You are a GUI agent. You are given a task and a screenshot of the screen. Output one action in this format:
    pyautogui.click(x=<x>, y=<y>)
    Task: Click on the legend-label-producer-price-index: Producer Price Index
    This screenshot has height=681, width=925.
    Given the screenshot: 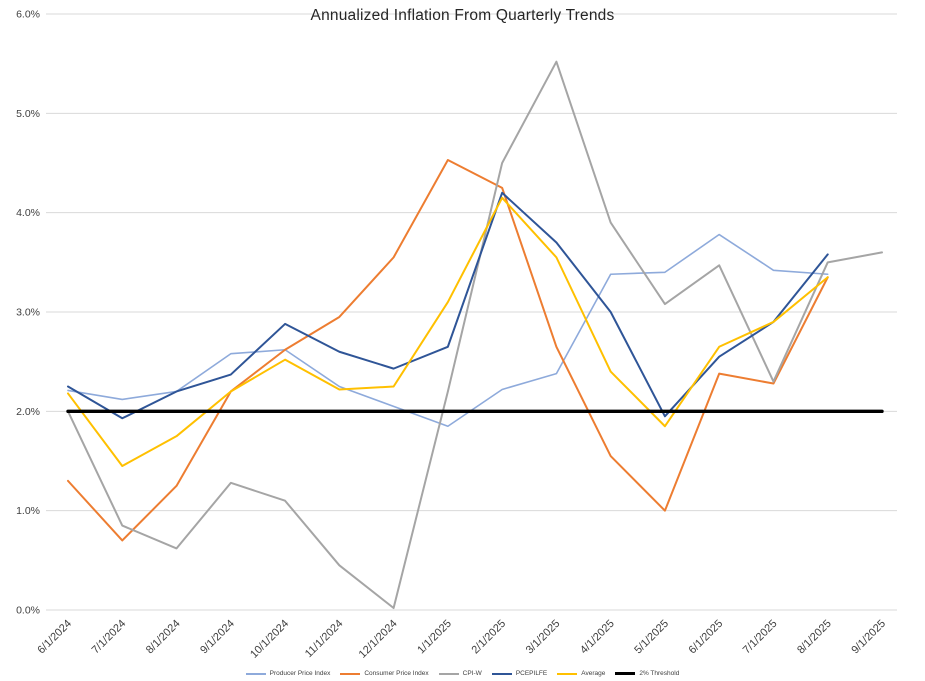 What is the action you would take?
    pyautogui.click(x=300, y=673)
    